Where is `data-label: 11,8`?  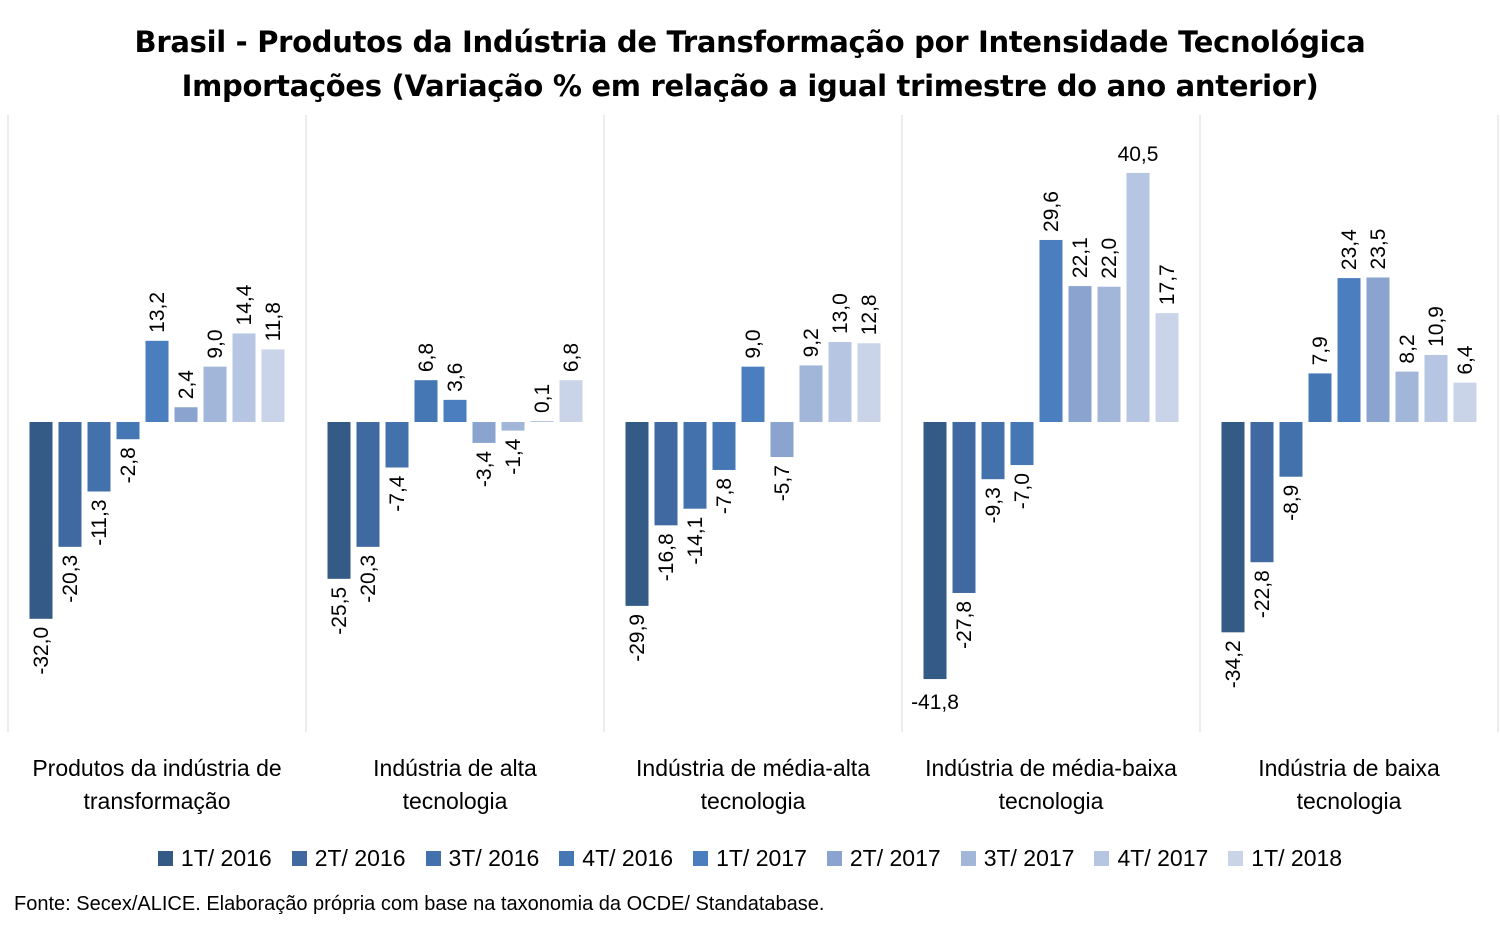
data-label: 11,8 is located at coordinates (273, 321).